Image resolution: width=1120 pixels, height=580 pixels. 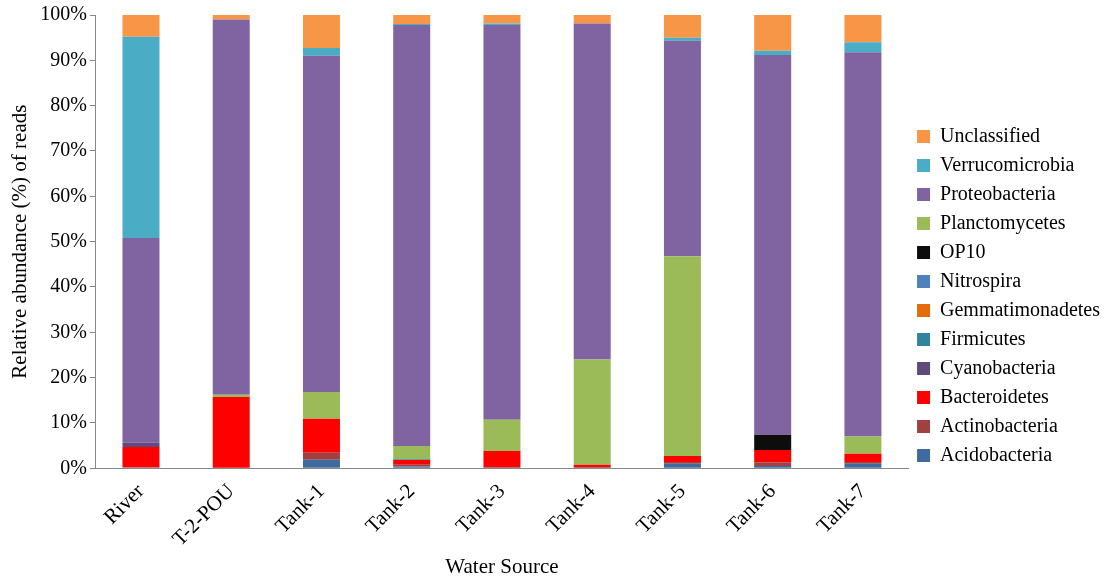 What do you see at coordinates (68, 239) in the screenshot?
I see `y-tick-label: 50%` at bounding box center [68, 239].